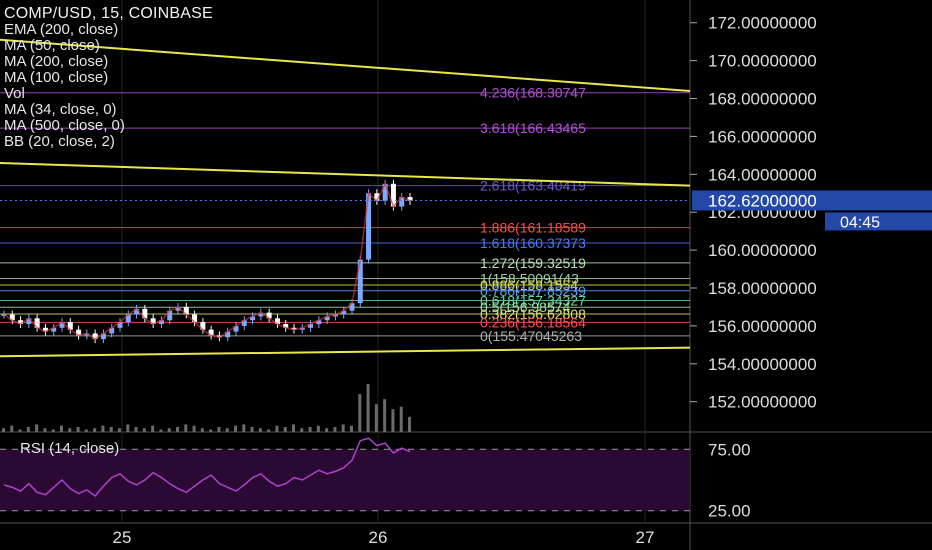 This screenshot has height=550, width=932. What do you see at coordinates (860, 222) in the screenshot?
I see `countdown-label: 04:45` at bounding box center [860, 222].